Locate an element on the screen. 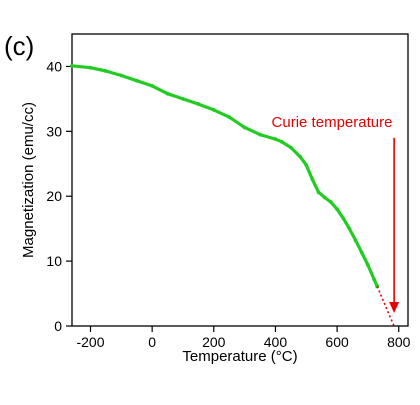 This screenshot has width=420, height=405. x-axis-title: Temperature (°C) is located at coordinates (239, 356).